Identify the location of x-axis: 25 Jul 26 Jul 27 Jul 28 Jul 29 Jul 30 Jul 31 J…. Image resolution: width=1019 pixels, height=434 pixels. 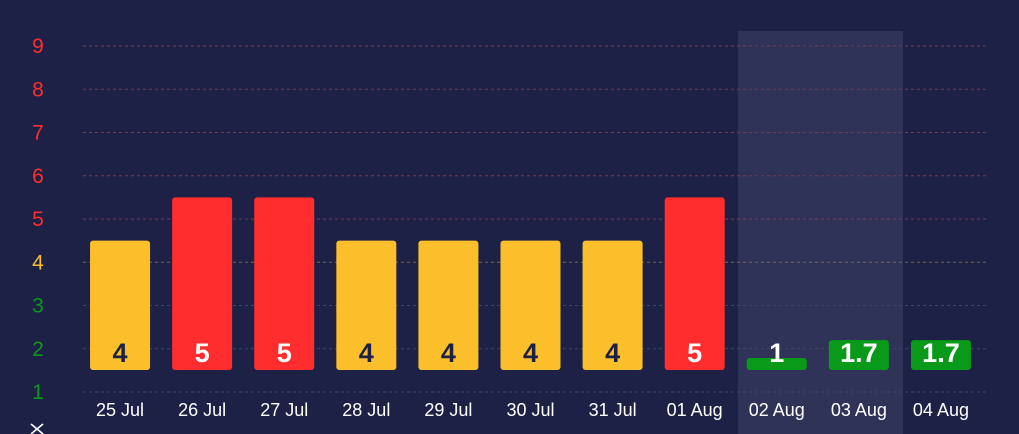
(532, 410).